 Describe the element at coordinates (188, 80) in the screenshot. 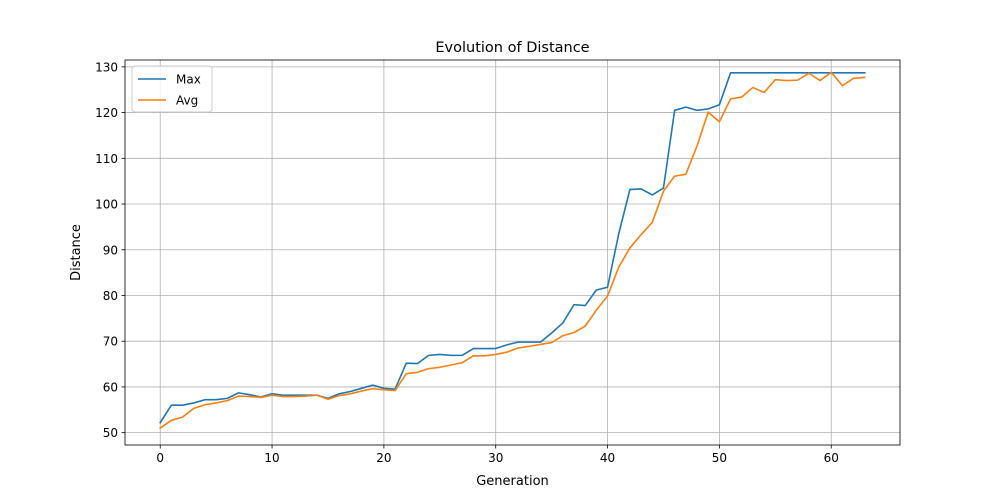

I see `legend-label-max: Max` at that location.